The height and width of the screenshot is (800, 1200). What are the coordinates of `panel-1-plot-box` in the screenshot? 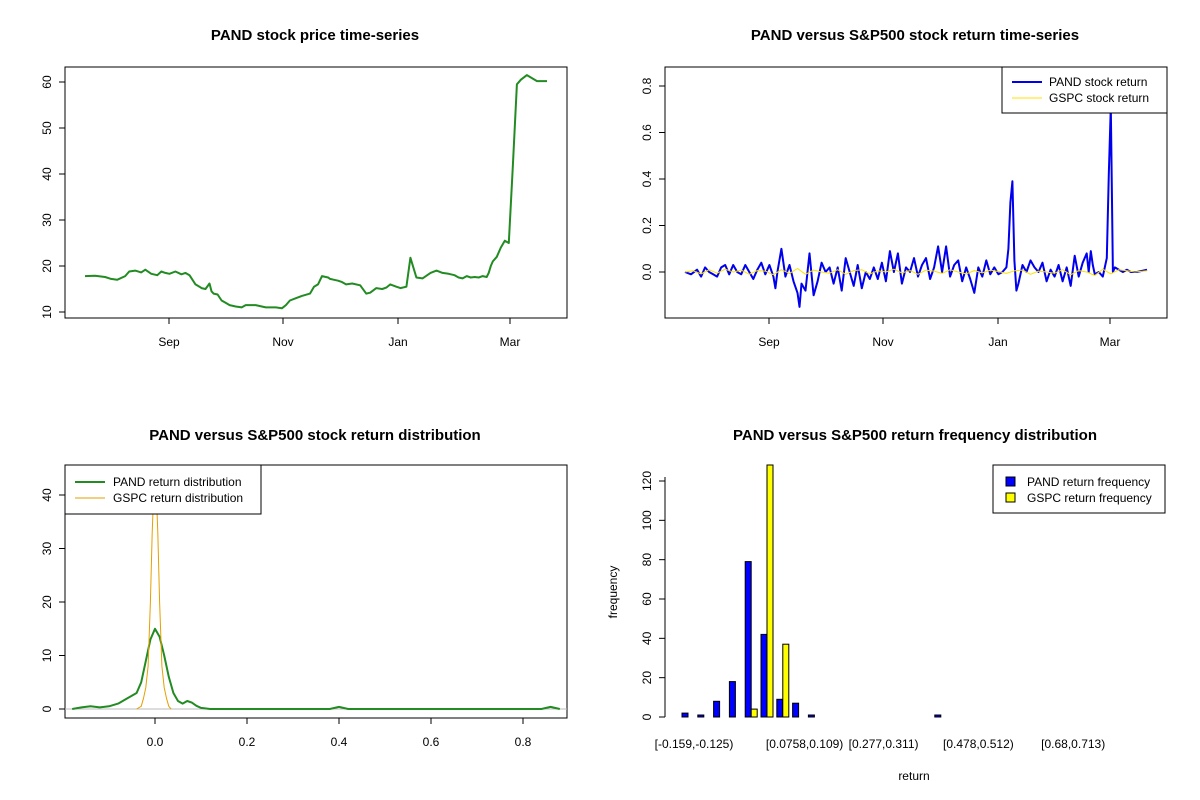 It's located at (316, 192).